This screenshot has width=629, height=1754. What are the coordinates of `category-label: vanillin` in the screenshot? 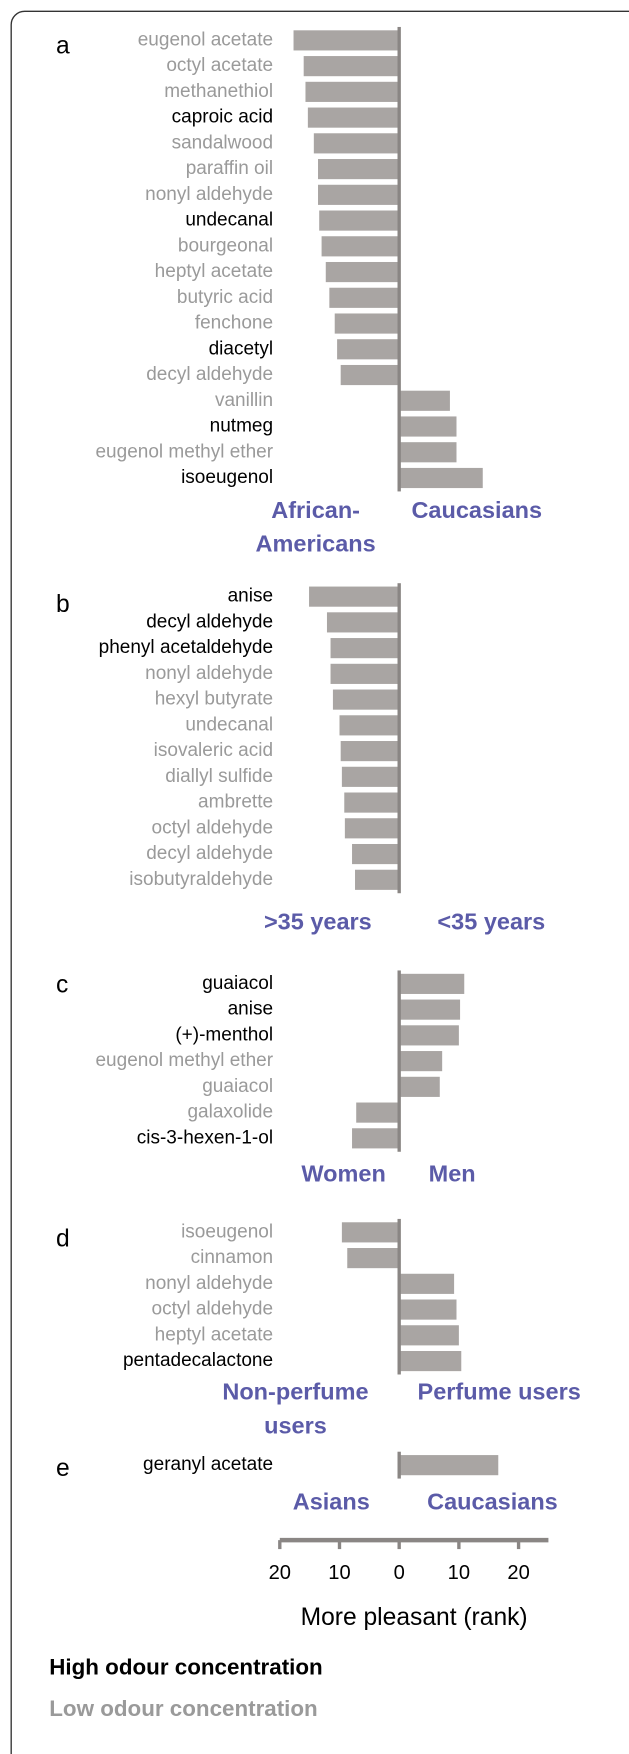 It's located at (244, 400).